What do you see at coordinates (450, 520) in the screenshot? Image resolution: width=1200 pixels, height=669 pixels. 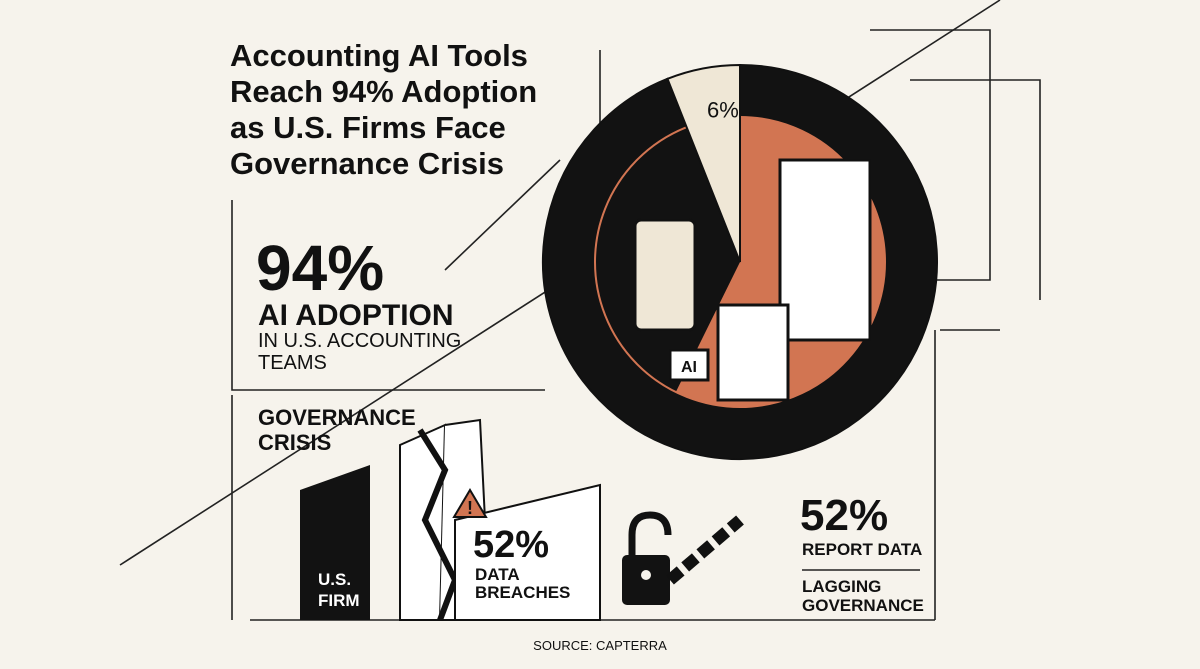 I see `buildings: !` at bounding box center [450, 520].